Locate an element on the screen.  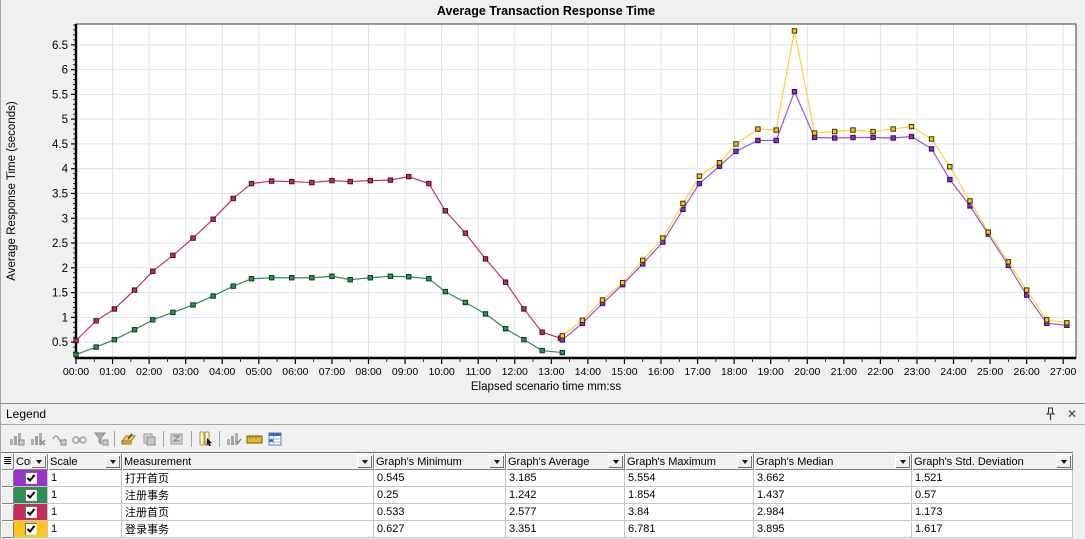
median-cell: 1.437 is located at coordinates (833, 495).